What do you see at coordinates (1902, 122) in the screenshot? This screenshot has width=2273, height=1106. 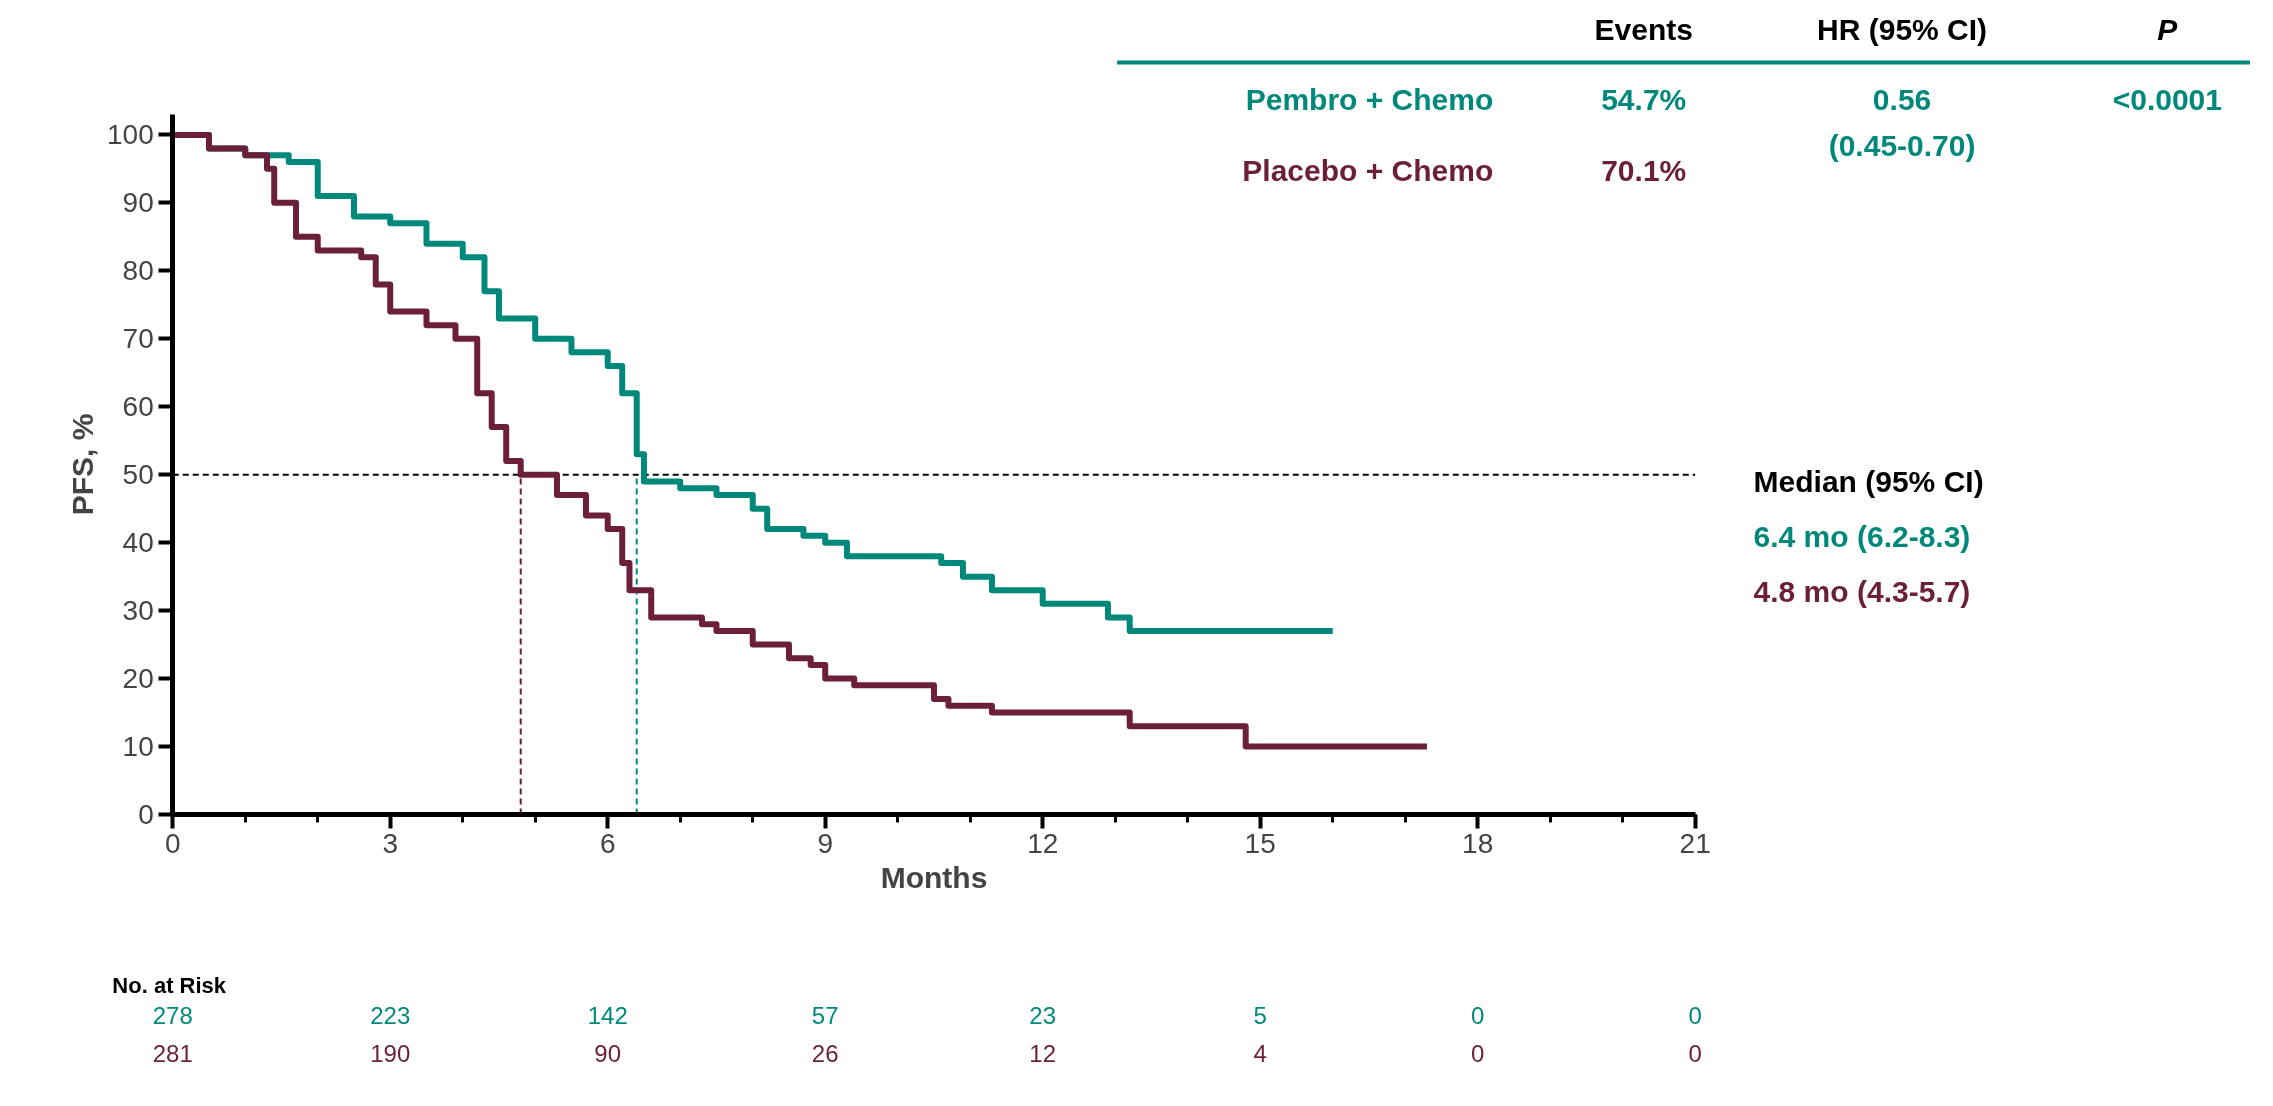 I see `text: 0.56 (0.45-0.70)` at bounding box center [1902, 122].